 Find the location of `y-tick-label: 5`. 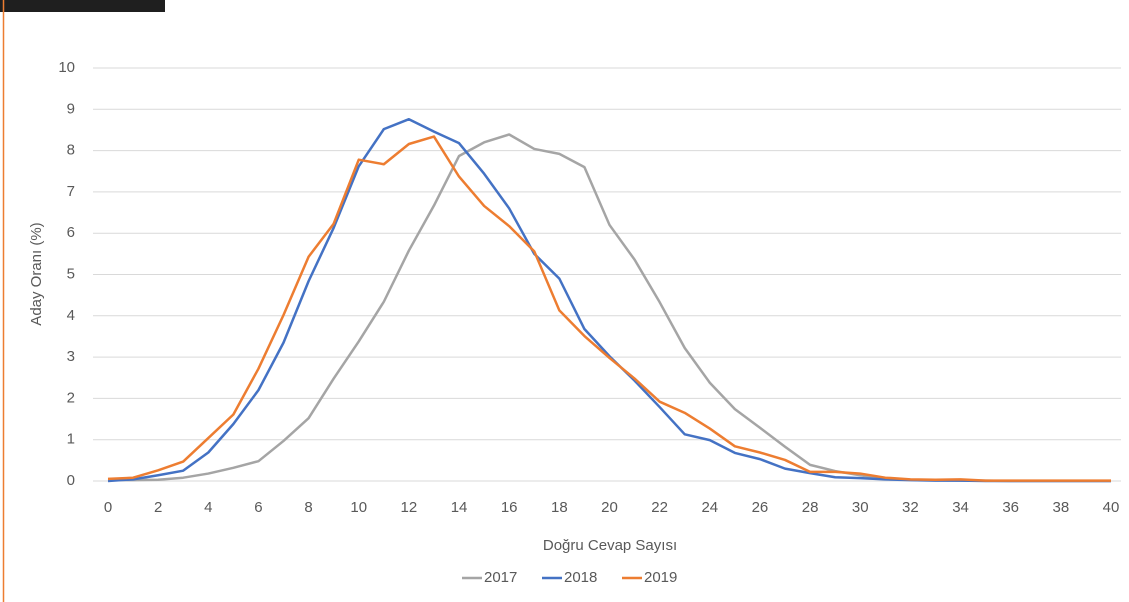

y-tick-label: 5 is located at coordinates (71, 273).